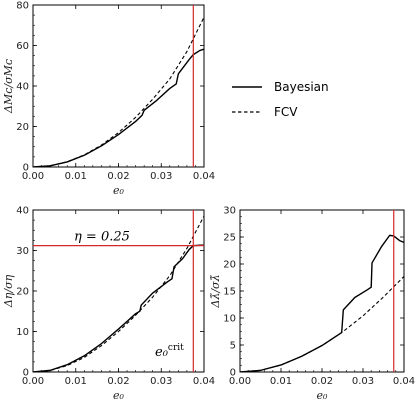  What do you see at coordinates (322, 324) in the screenshot?
I see `series-line-fcv` at bounding box center [322, 324].